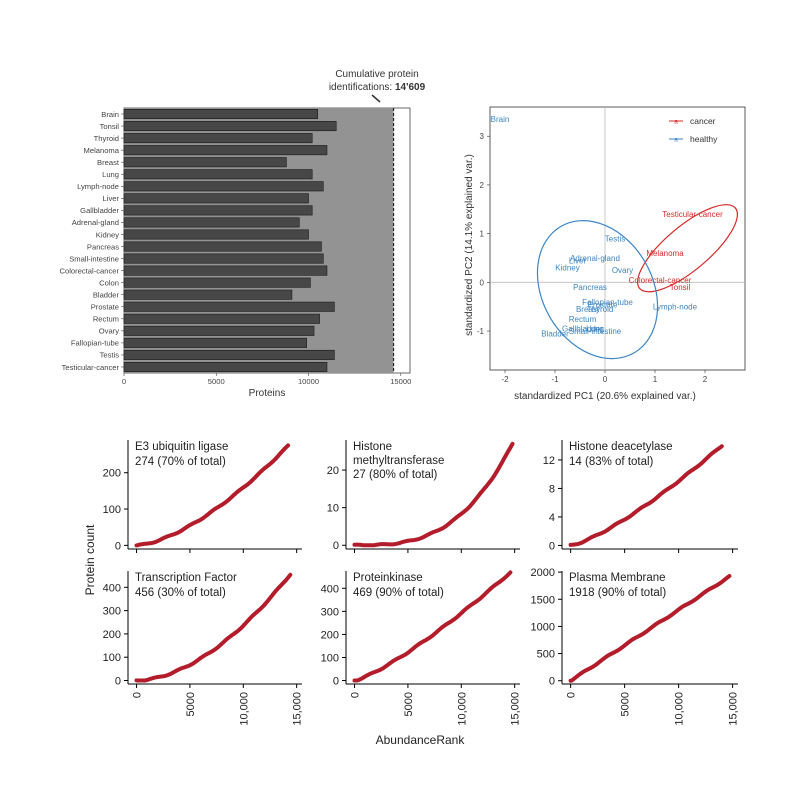  Describe the element at coordinates (552, 489) in the screenshot. I see `panel-y-tick-label: 8` at that location.